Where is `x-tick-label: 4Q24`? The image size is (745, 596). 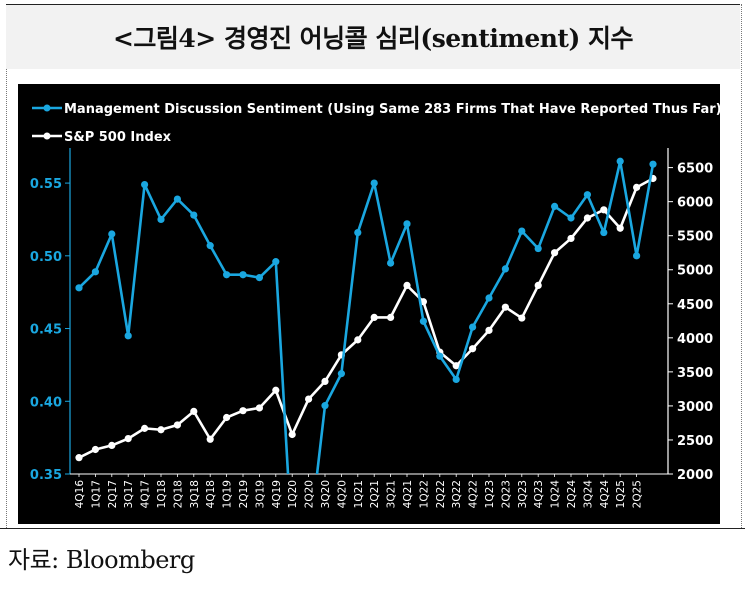 x-tick-label: 4Q24 is located at coordinates (605, 494).